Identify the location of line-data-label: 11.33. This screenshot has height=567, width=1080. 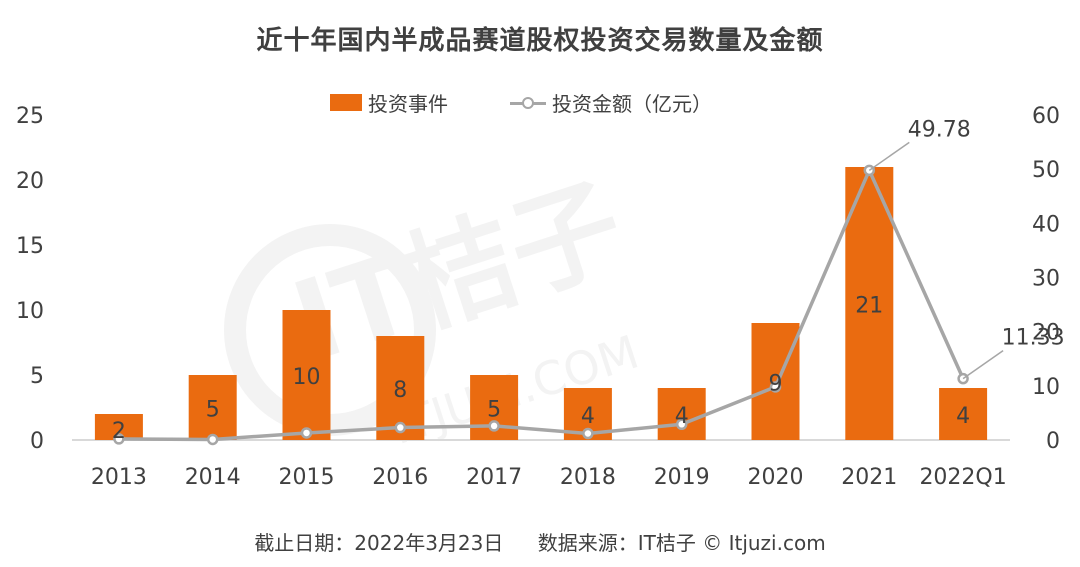
(1033, 338).